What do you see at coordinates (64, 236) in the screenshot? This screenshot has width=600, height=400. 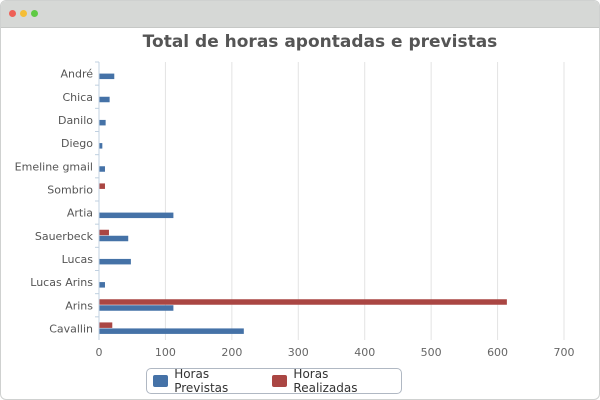 I see `category-label: Sauerbeck` at bounding box center [64, 236].